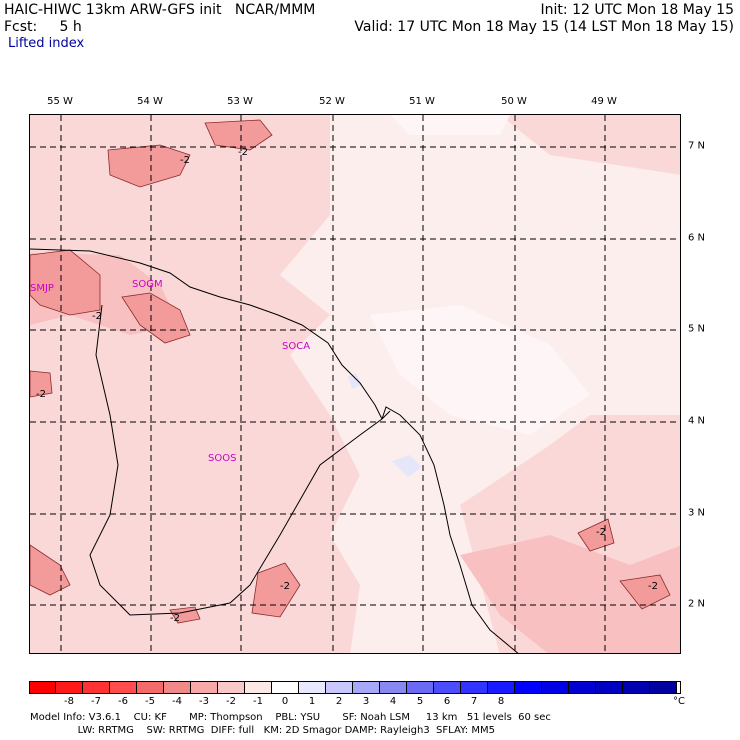  What do you see at coordinates (312, 701) in the screenshot?
I see `colorbar-tick-label: 1` at bounding box center [312, 701].